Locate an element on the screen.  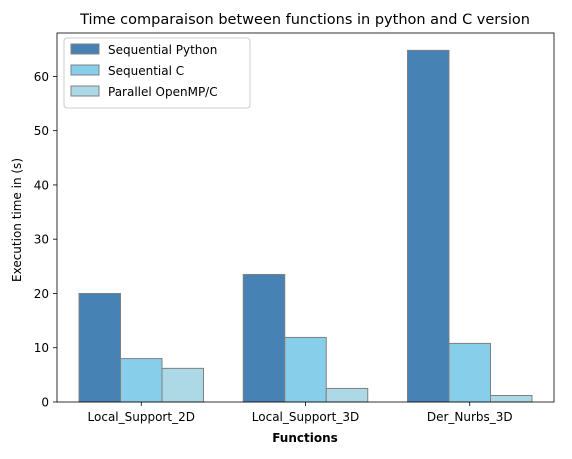
legend-label-3: Parallel OpenMP/C is located at coordinates (163, 92).